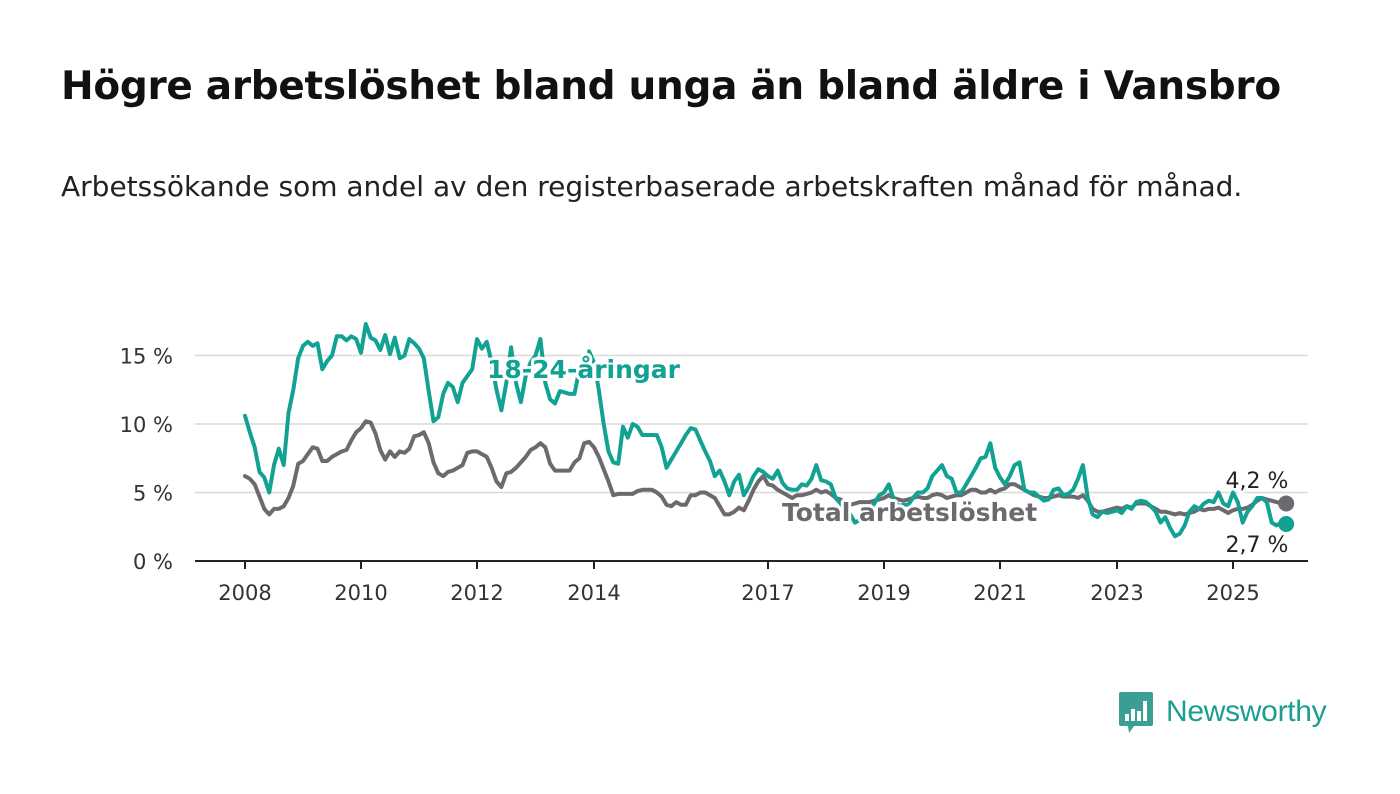 This screenshot has height=794, width=1400. What do you see at coordinates (909, 512) in the screenshot?
I see `series-label-total: Total arbetslöshet` at bounding box center [909, 512].